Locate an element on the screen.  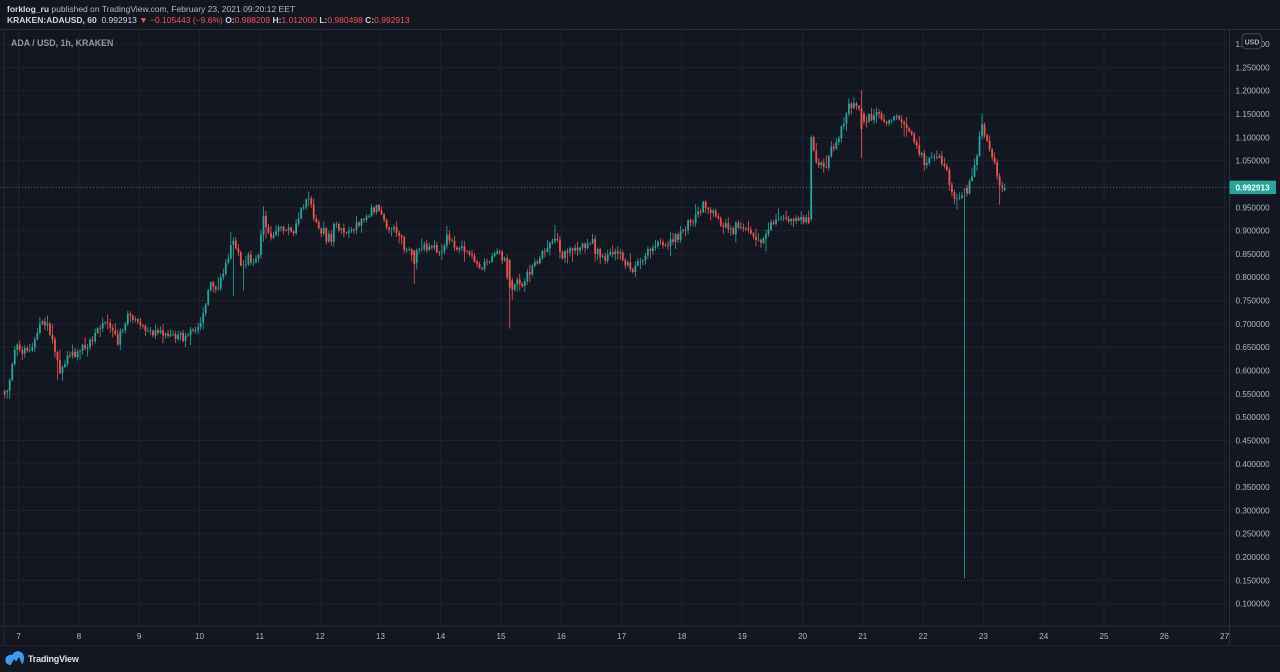
svg-text: 26 is located at coordinates (1165, 636).